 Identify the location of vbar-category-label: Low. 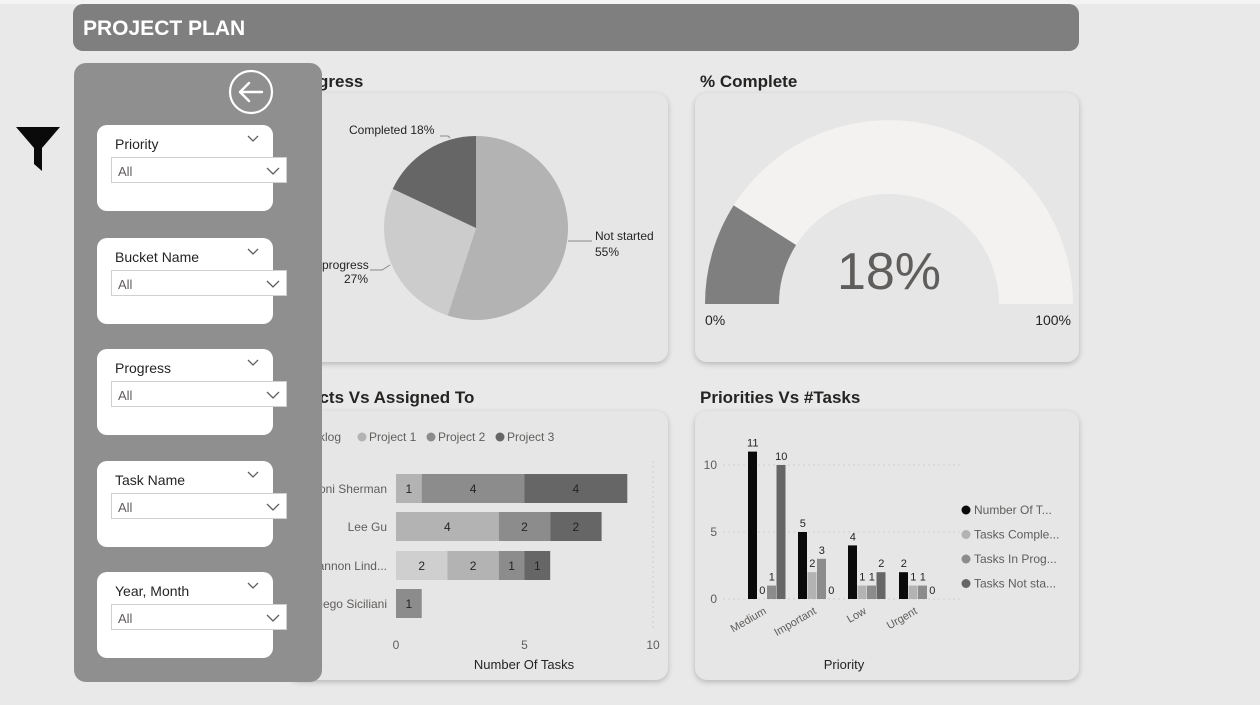
(857, 615).